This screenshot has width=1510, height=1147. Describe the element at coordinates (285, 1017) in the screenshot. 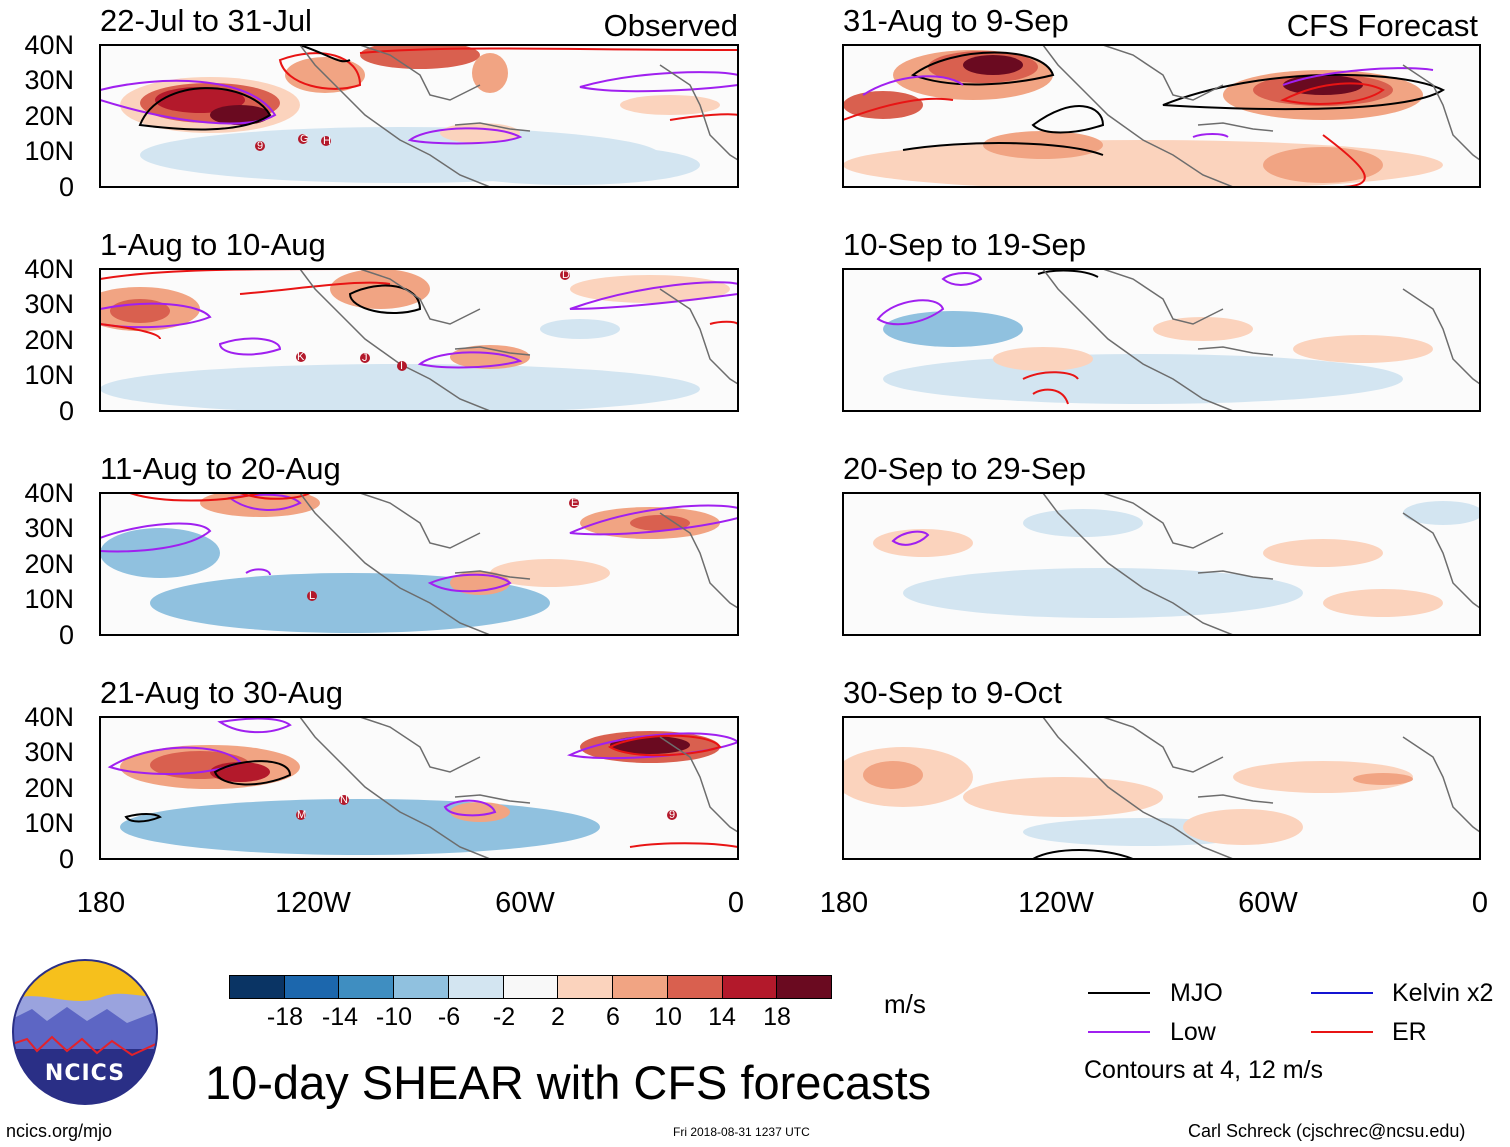

I see `colorbar-label: -18` at that location.